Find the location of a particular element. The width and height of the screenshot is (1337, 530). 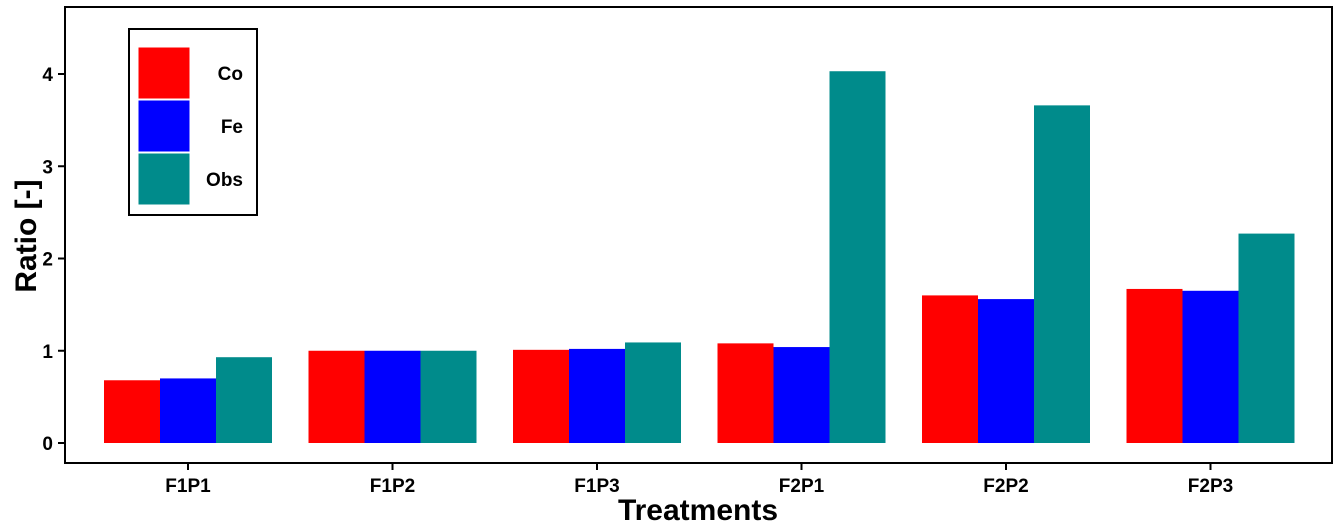

x-tick-label: F1P3 is located at coordinates (596, 486).